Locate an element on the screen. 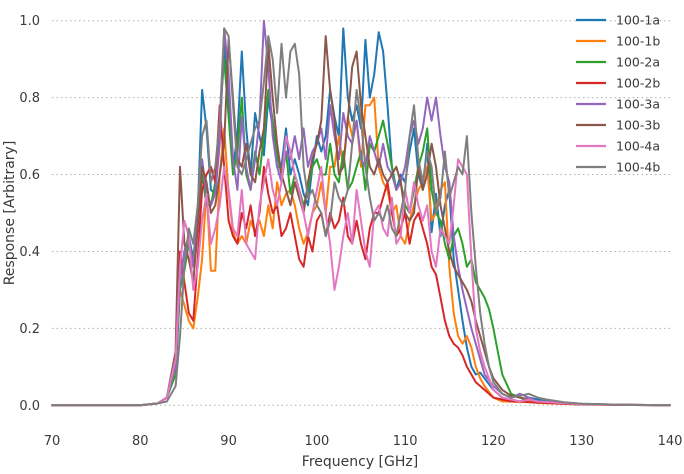 The image size is (684, 474). x-tick-labels: 70 80 90 100 110 120 130 140 is located at coordinates (363, 441).